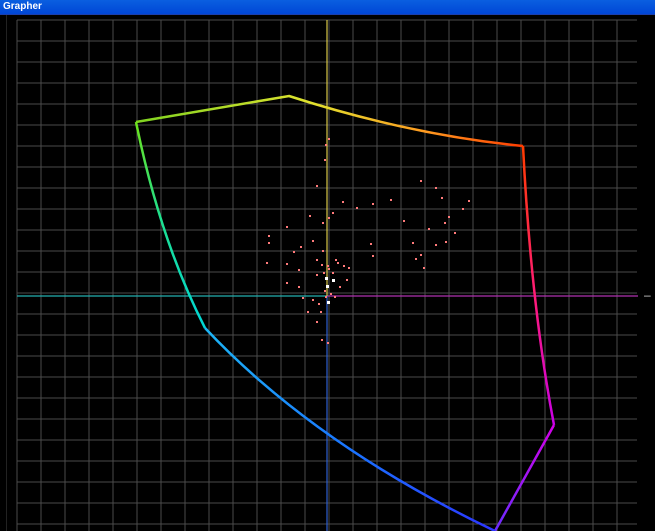  Describe the element at coordinates (524, 477) in the screenshot. I see `gamut-bottom-right-edge` at that location.